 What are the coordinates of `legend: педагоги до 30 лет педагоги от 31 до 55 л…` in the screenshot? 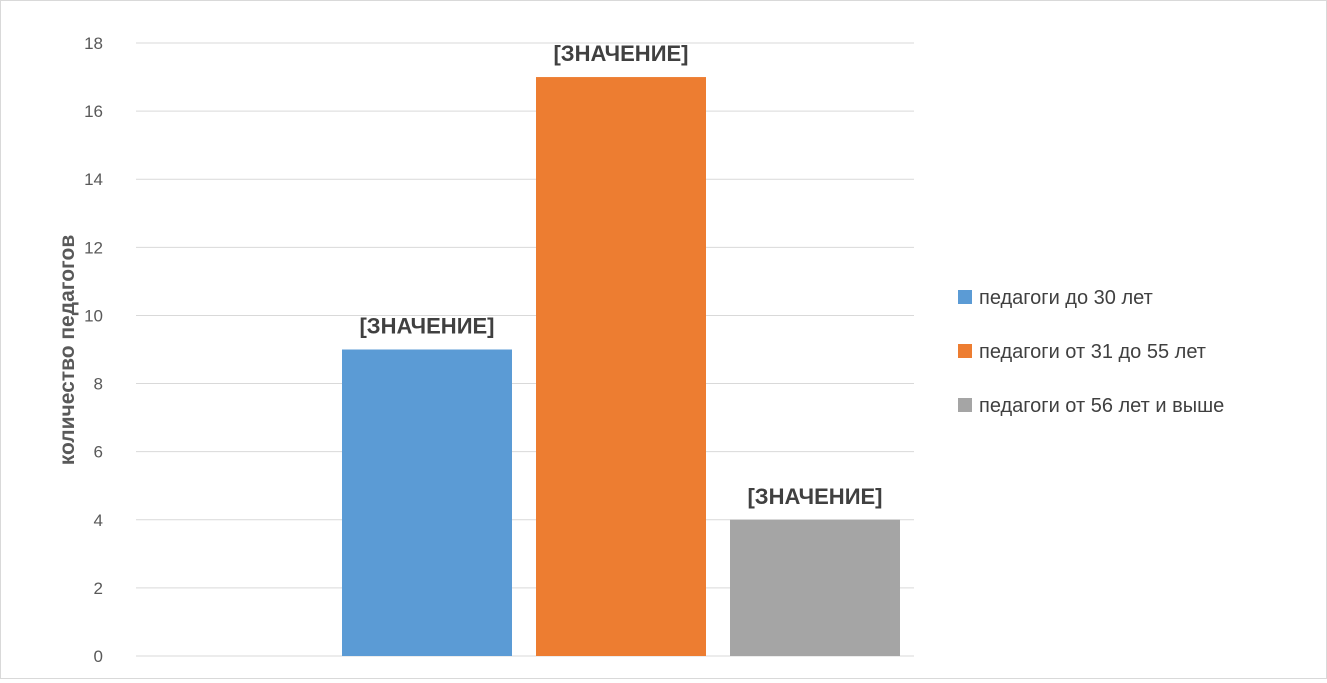 It's located at (1091, 352).